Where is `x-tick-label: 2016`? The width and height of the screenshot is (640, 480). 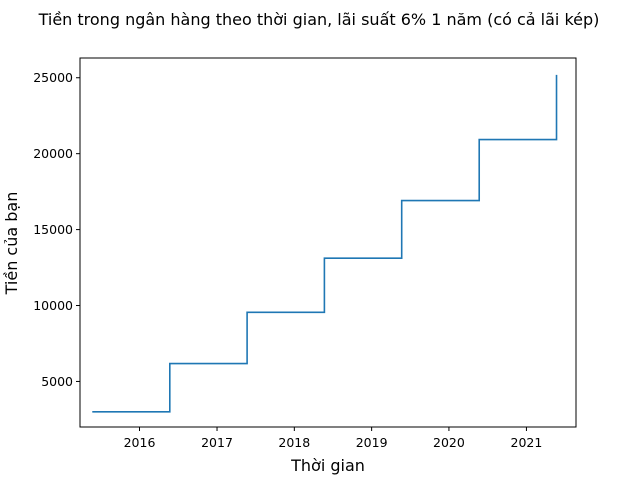
x-tick-label: 2016 is located at coordinates (140, 442).